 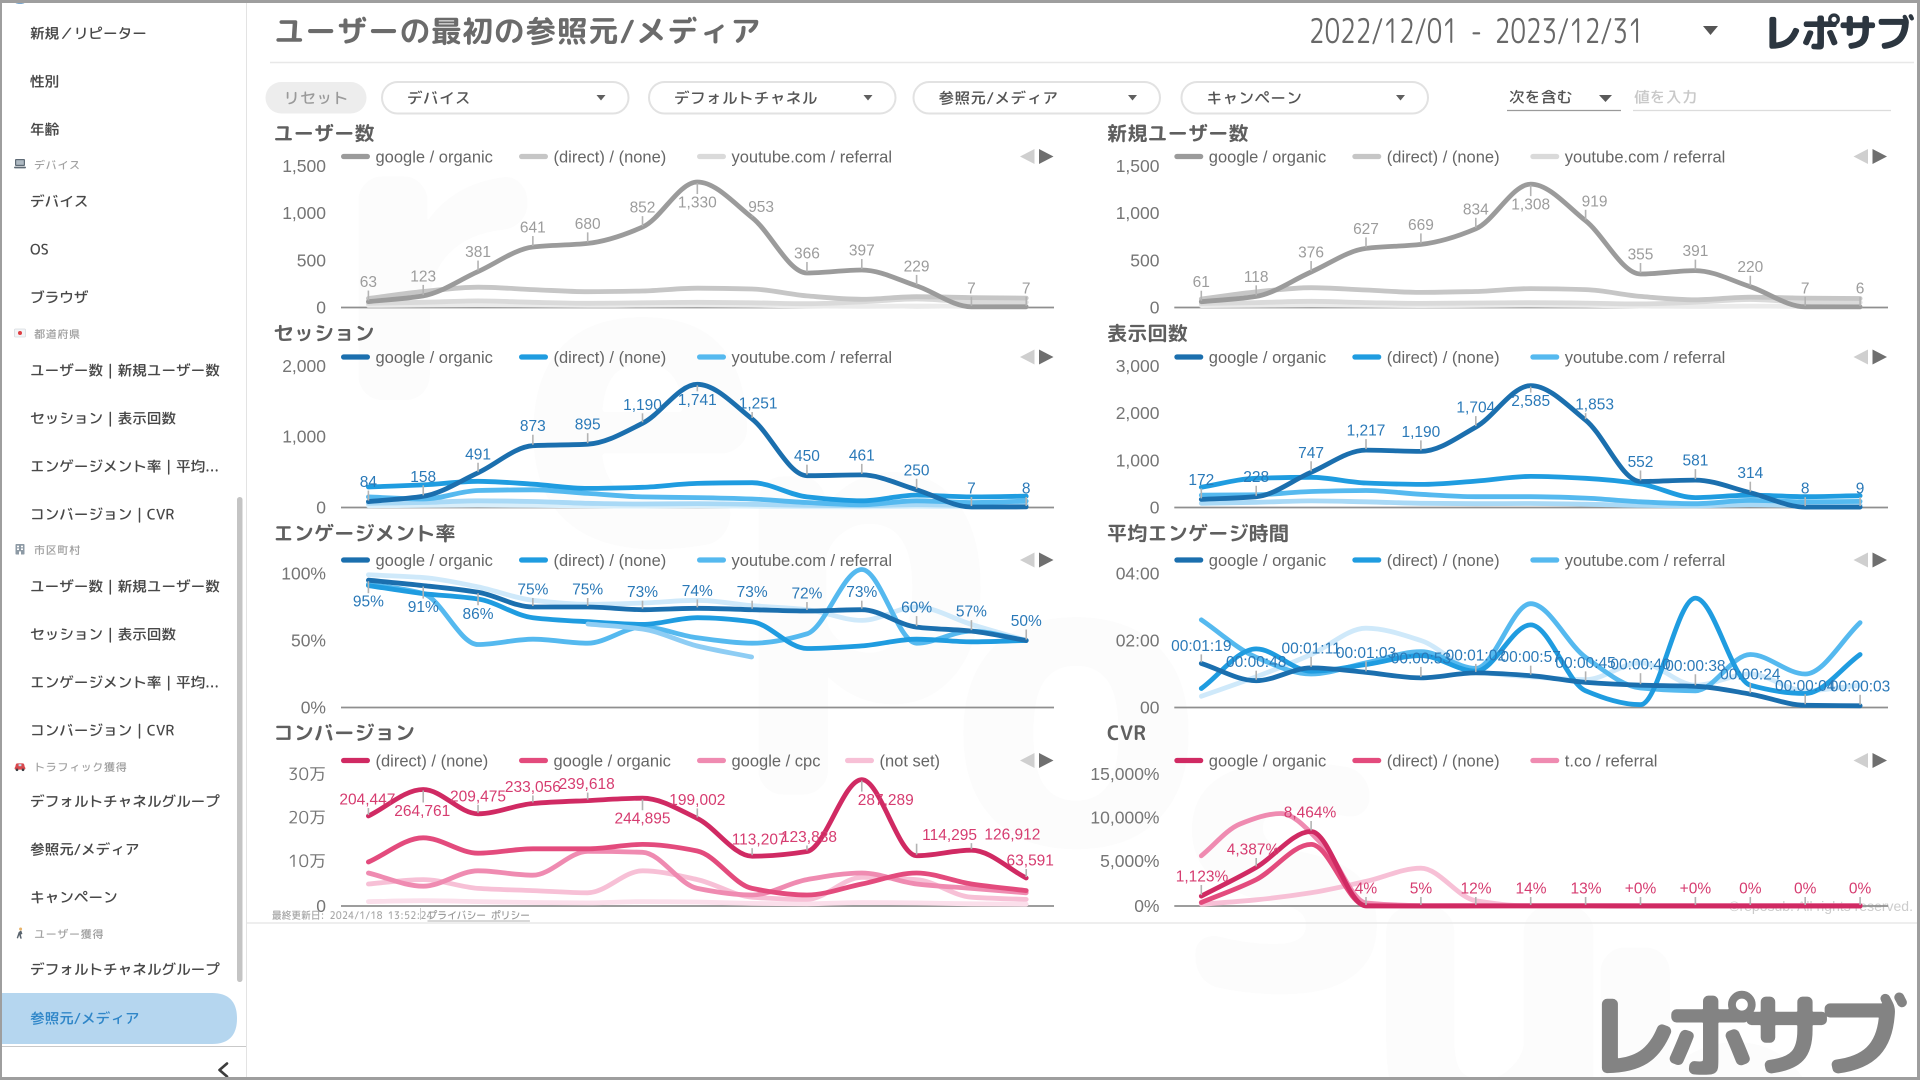 What do you see at coordinates (758, 403) in the screenshot?
I see `svg-text: 1,251` at bounding box center [758, 403].